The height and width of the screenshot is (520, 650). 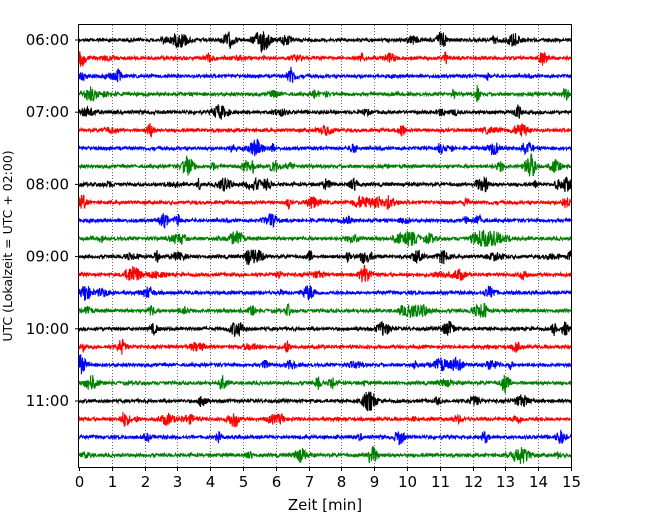 What do you see at coordinates (211, 482) in the screenshot?
I see `x-tick-label: 4` at bounding box center [211, 482].